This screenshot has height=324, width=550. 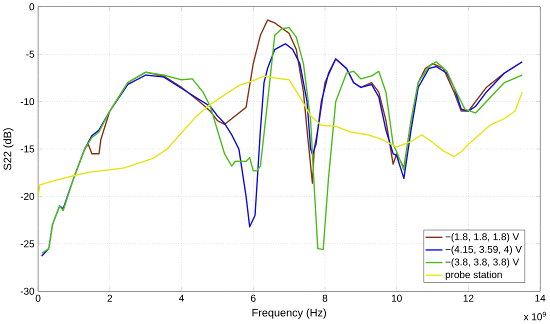 I want to click on x-tick-label: 0, so click(x=38, y=298).